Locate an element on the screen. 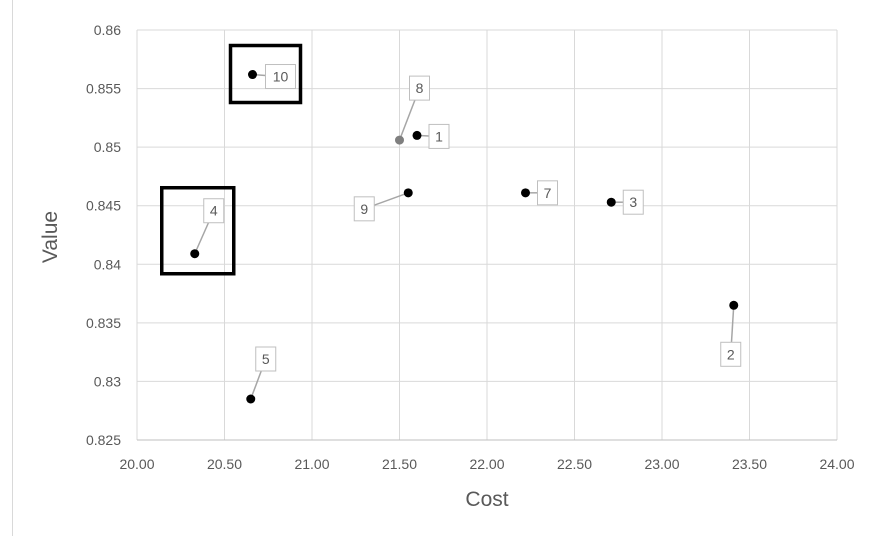 The height and width of the screenshot is (541, 869). x-tick-label: 21.00 is located at coordinates (311, 464).